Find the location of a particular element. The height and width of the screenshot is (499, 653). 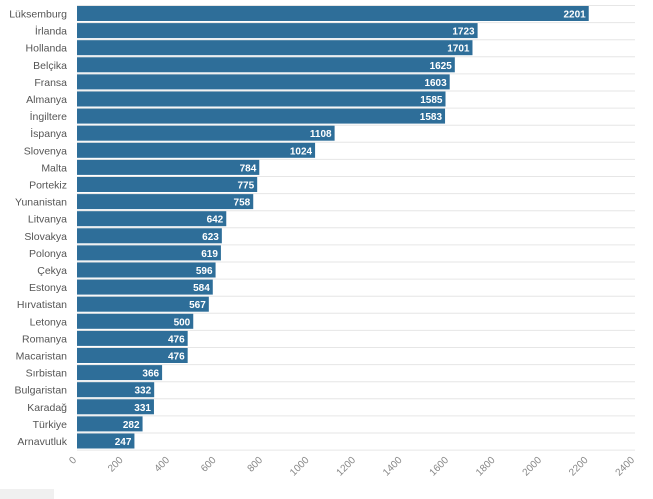

data-label: 1585 is located at coordinates (431, 100).